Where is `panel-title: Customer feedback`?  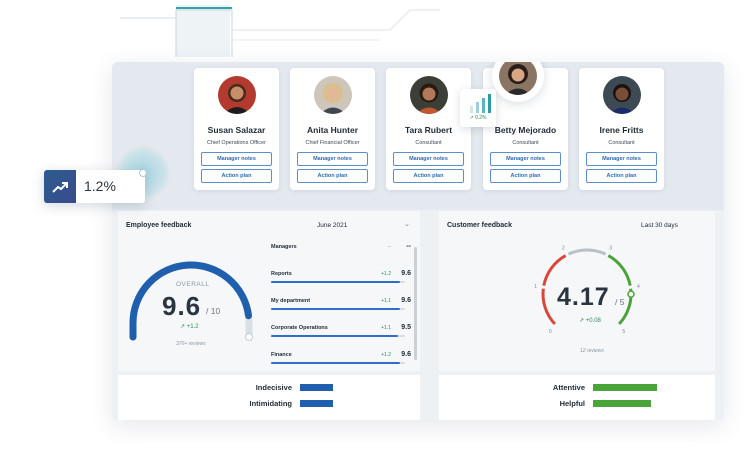
panel-title: Customer feedback is located at coordinates (479, 225).